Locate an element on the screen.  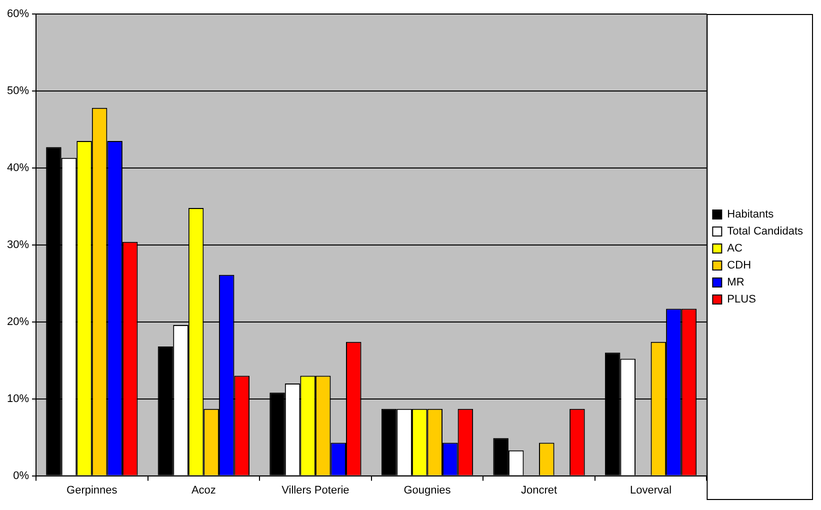
legend-label: Total Candidats is located at coordinates (765, 232).